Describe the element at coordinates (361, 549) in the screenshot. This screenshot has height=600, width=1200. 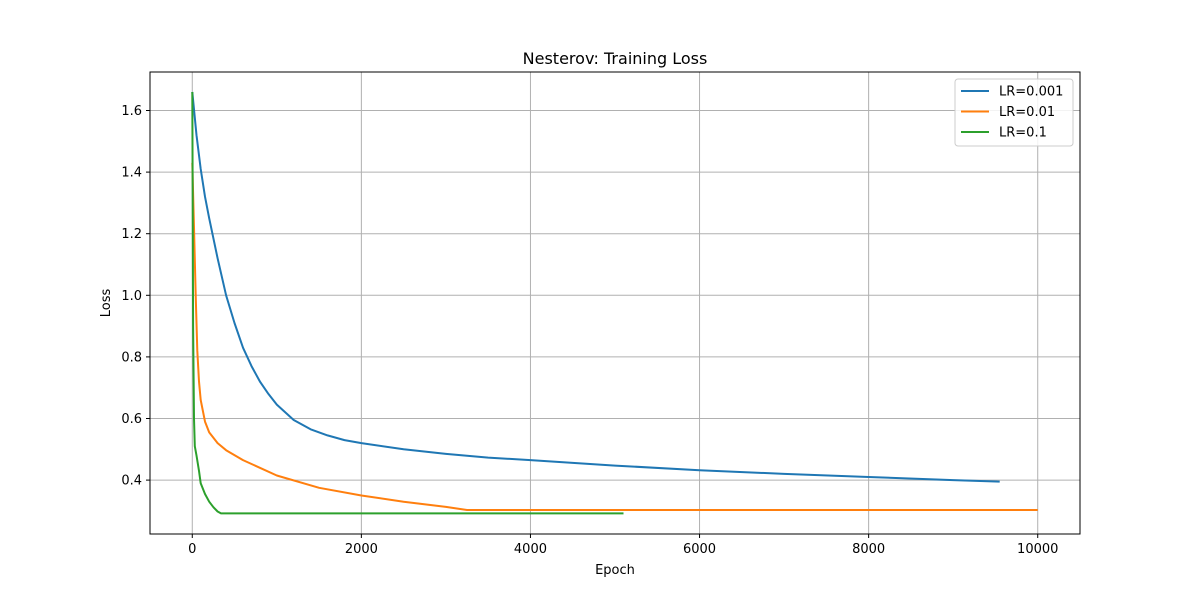
I see `x-tick-label: 2000` at that location.